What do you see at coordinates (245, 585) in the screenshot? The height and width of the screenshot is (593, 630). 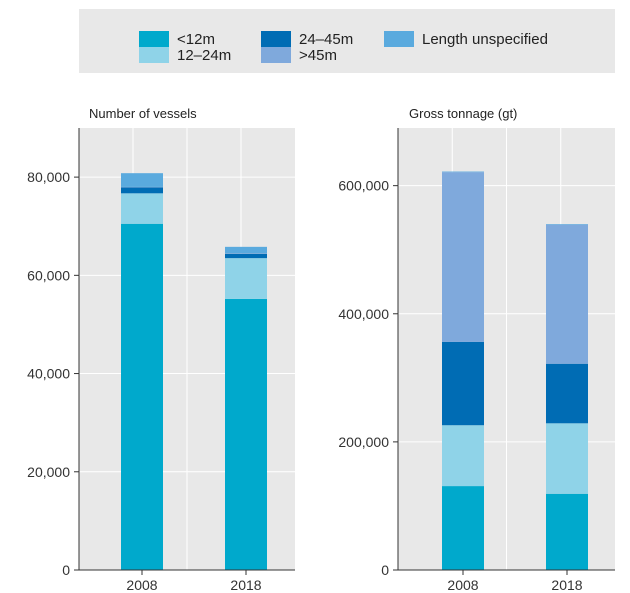 I see `xtick-label-vessels-1: 2018` at bounding box center [245, 585].